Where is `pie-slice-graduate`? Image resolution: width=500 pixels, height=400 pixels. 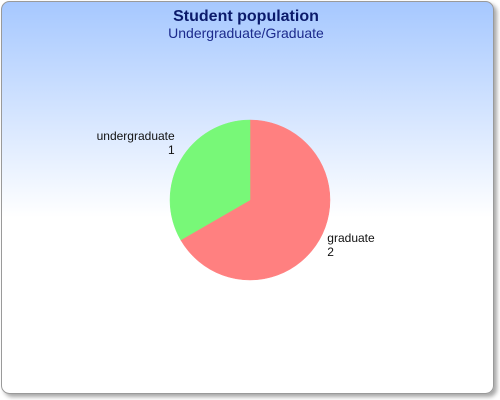
pie-slice-graduate is located at coordinates (255, 200).